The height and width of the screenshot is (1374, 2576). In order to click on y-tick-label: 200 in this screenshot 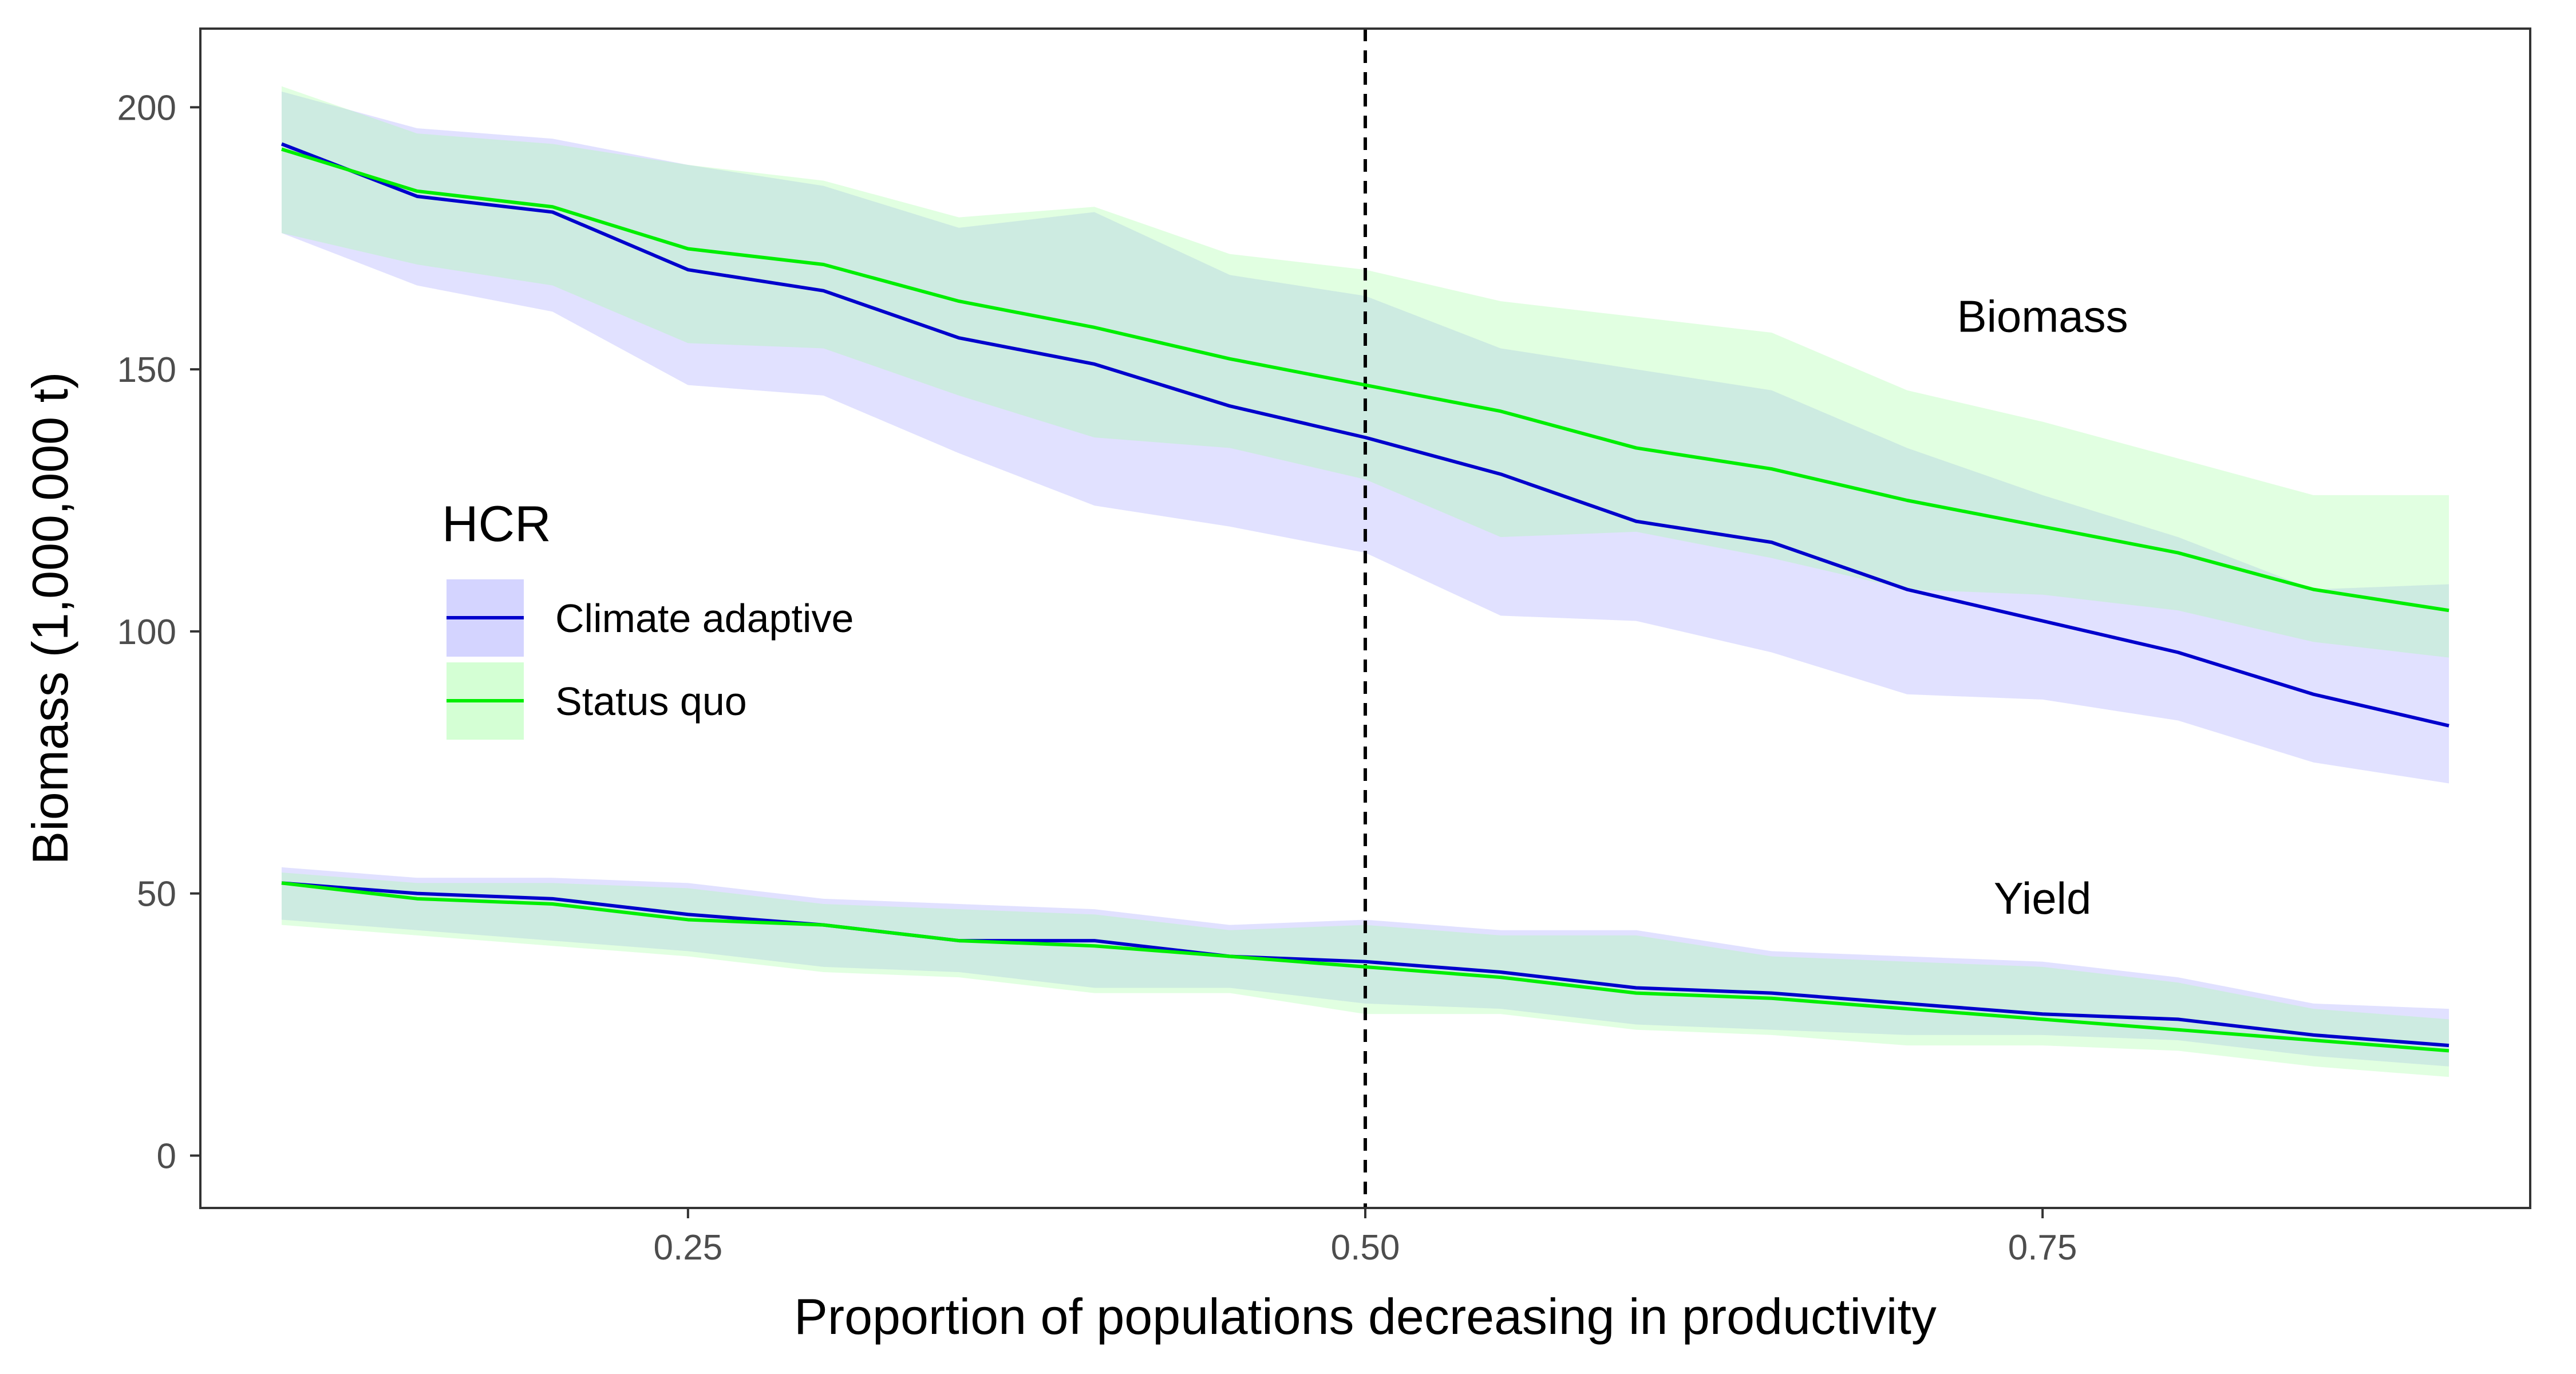, I will do `click(146, 108)`.